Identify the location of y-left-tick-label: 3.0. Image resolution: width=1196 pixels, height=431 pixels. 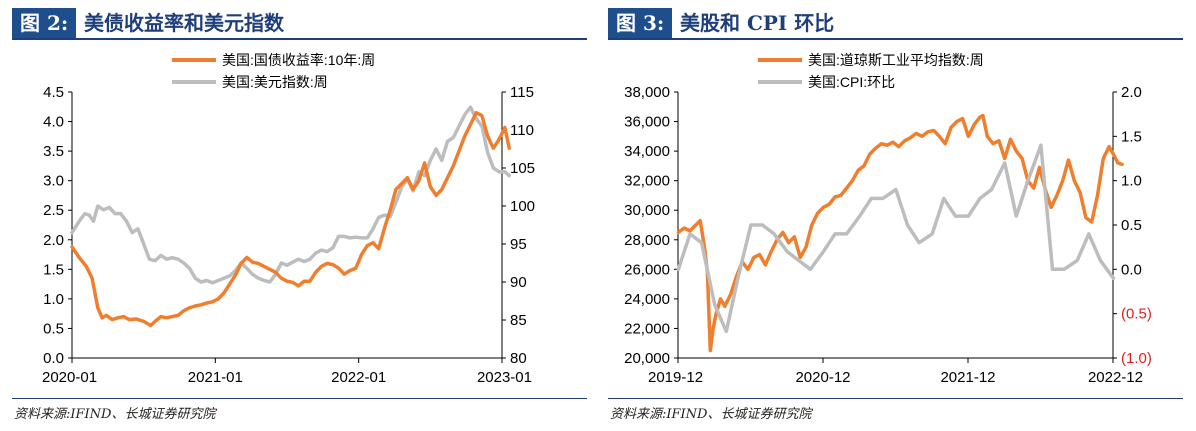
(53, 181).